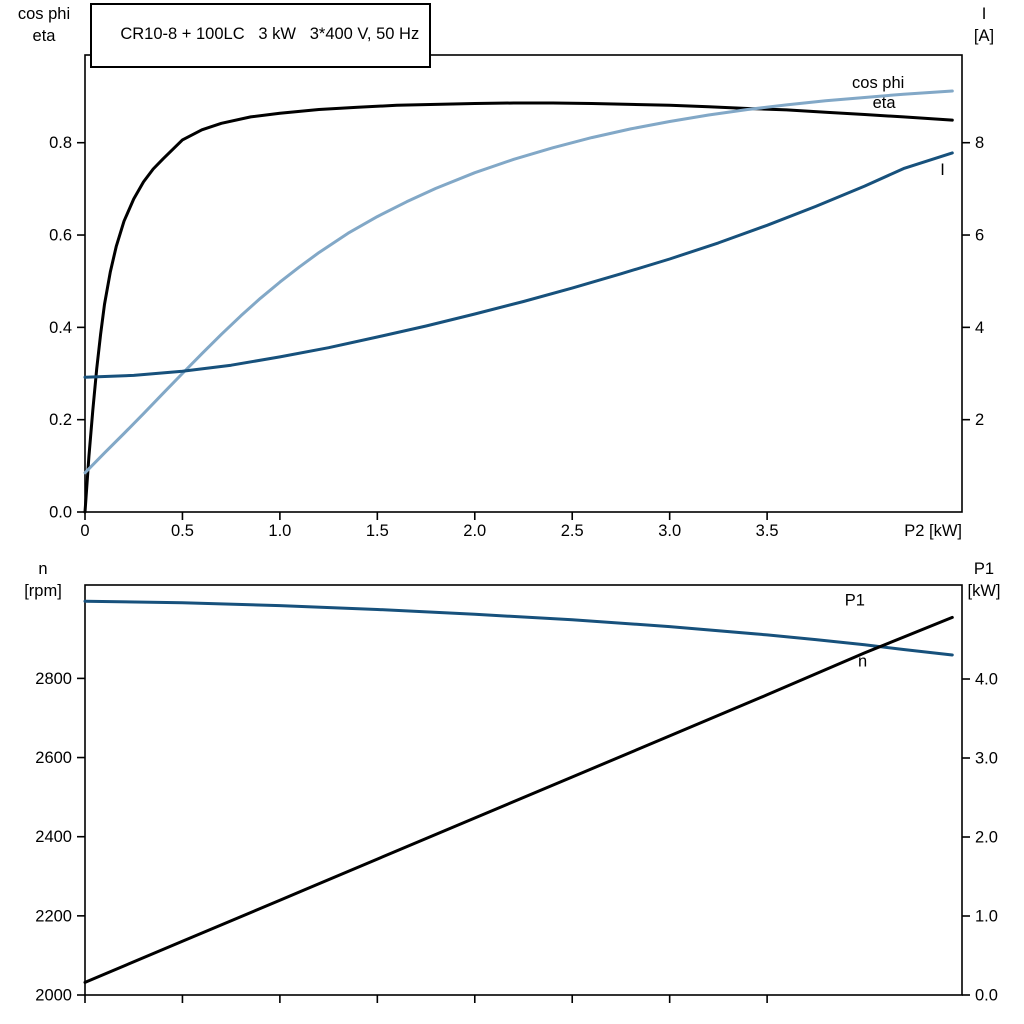 The image size is (1024, 1024). I want to click on right-tick-label: 0.0, so click(986, 996).